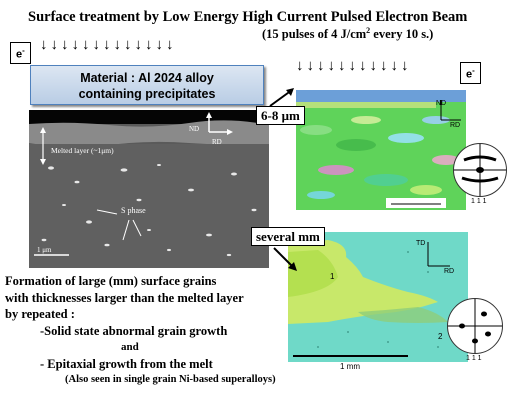  I want to click on s-phase-label: S phase, so click(133, 210).